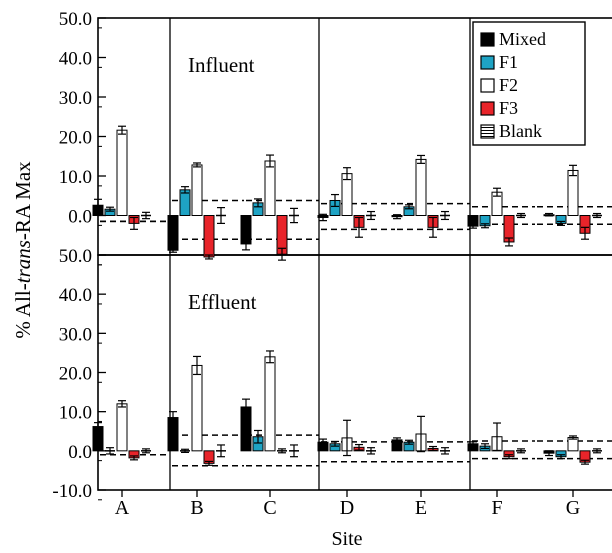  Describe the element at coordinates (122, 508) in the screenshot. I see `x-tick-label: A` at that location.